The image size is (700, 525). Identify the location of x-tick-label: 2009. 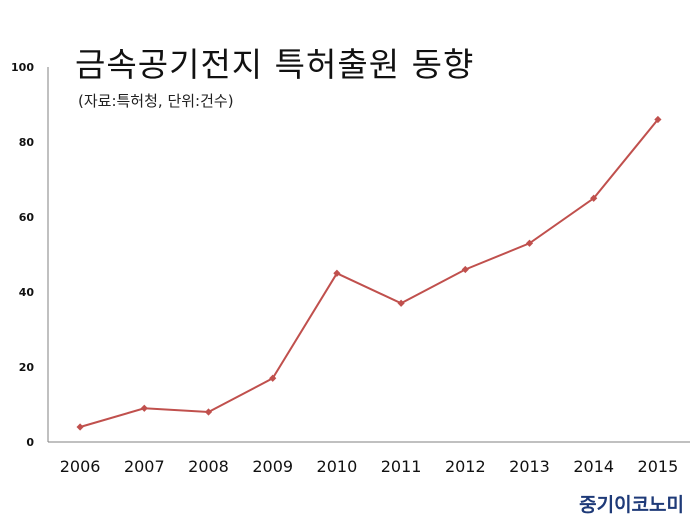
(272, 466).